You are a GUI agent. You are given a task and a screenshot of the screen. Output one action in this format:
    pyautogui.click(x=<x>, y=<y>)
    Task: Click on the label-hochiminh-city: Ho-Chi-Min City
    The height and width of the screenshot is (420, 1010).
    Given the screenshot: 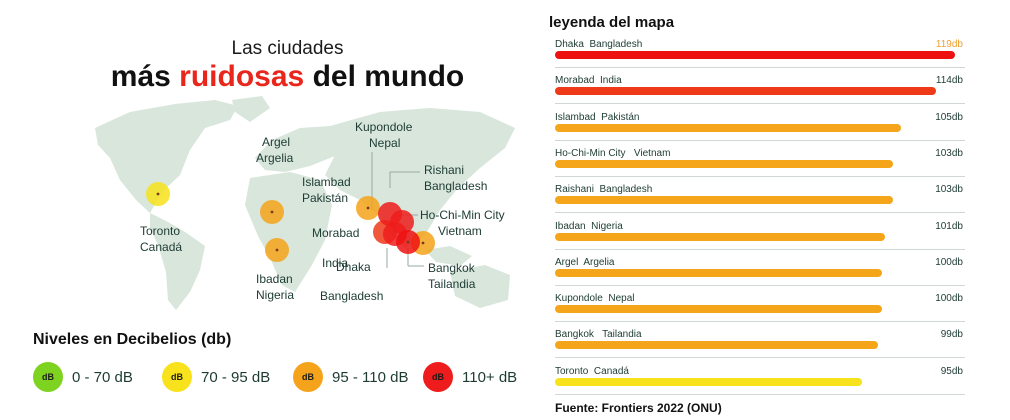 What is the action you would take?
    pyautogui.click(x=462, y=215)
    